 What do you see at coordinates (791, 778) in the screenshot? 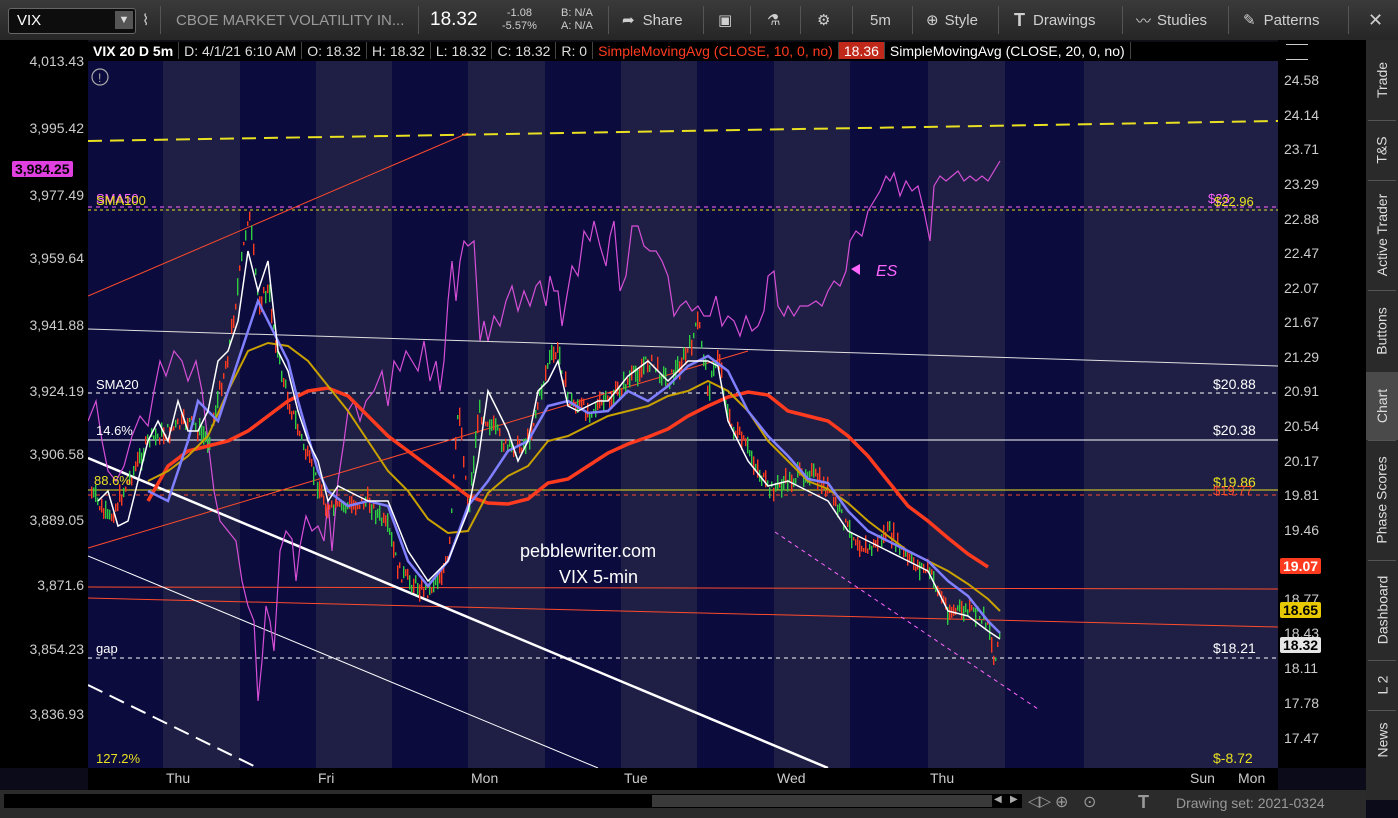
I see `time-axis-label: Wed` at bounding box center [791, 778].